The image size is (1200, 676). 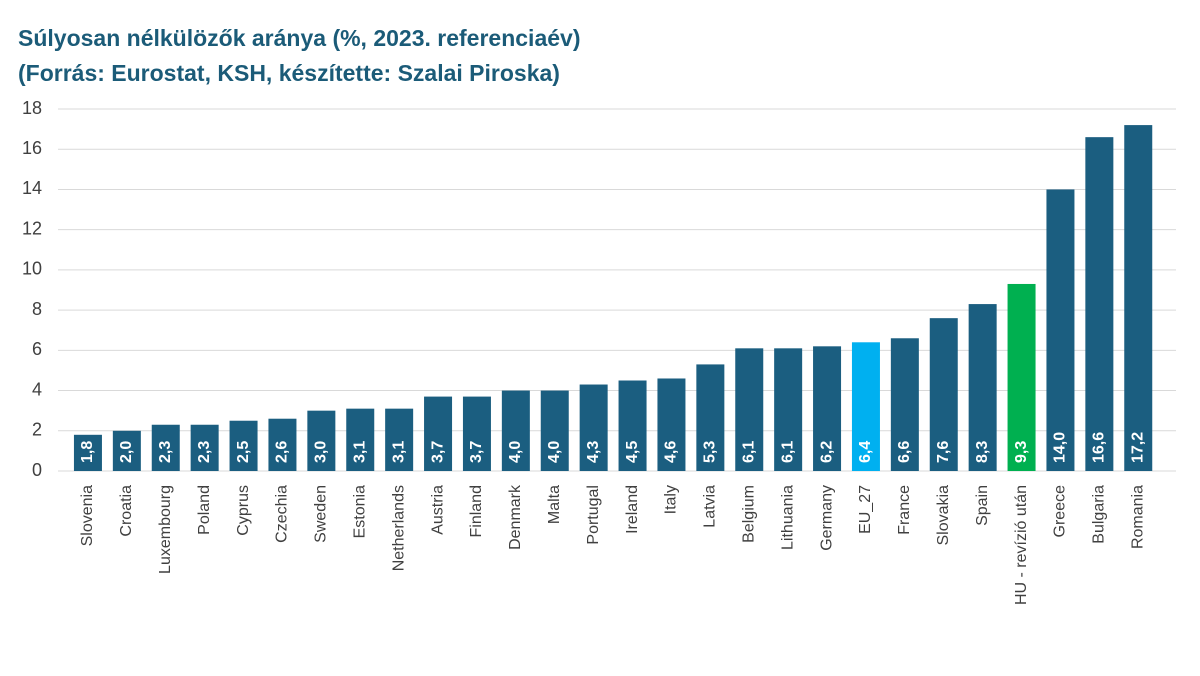 What do you see at coordinates (671, 452) in the screenshot?
I see `value-label: 4,6` at bounding box center [671, 452].